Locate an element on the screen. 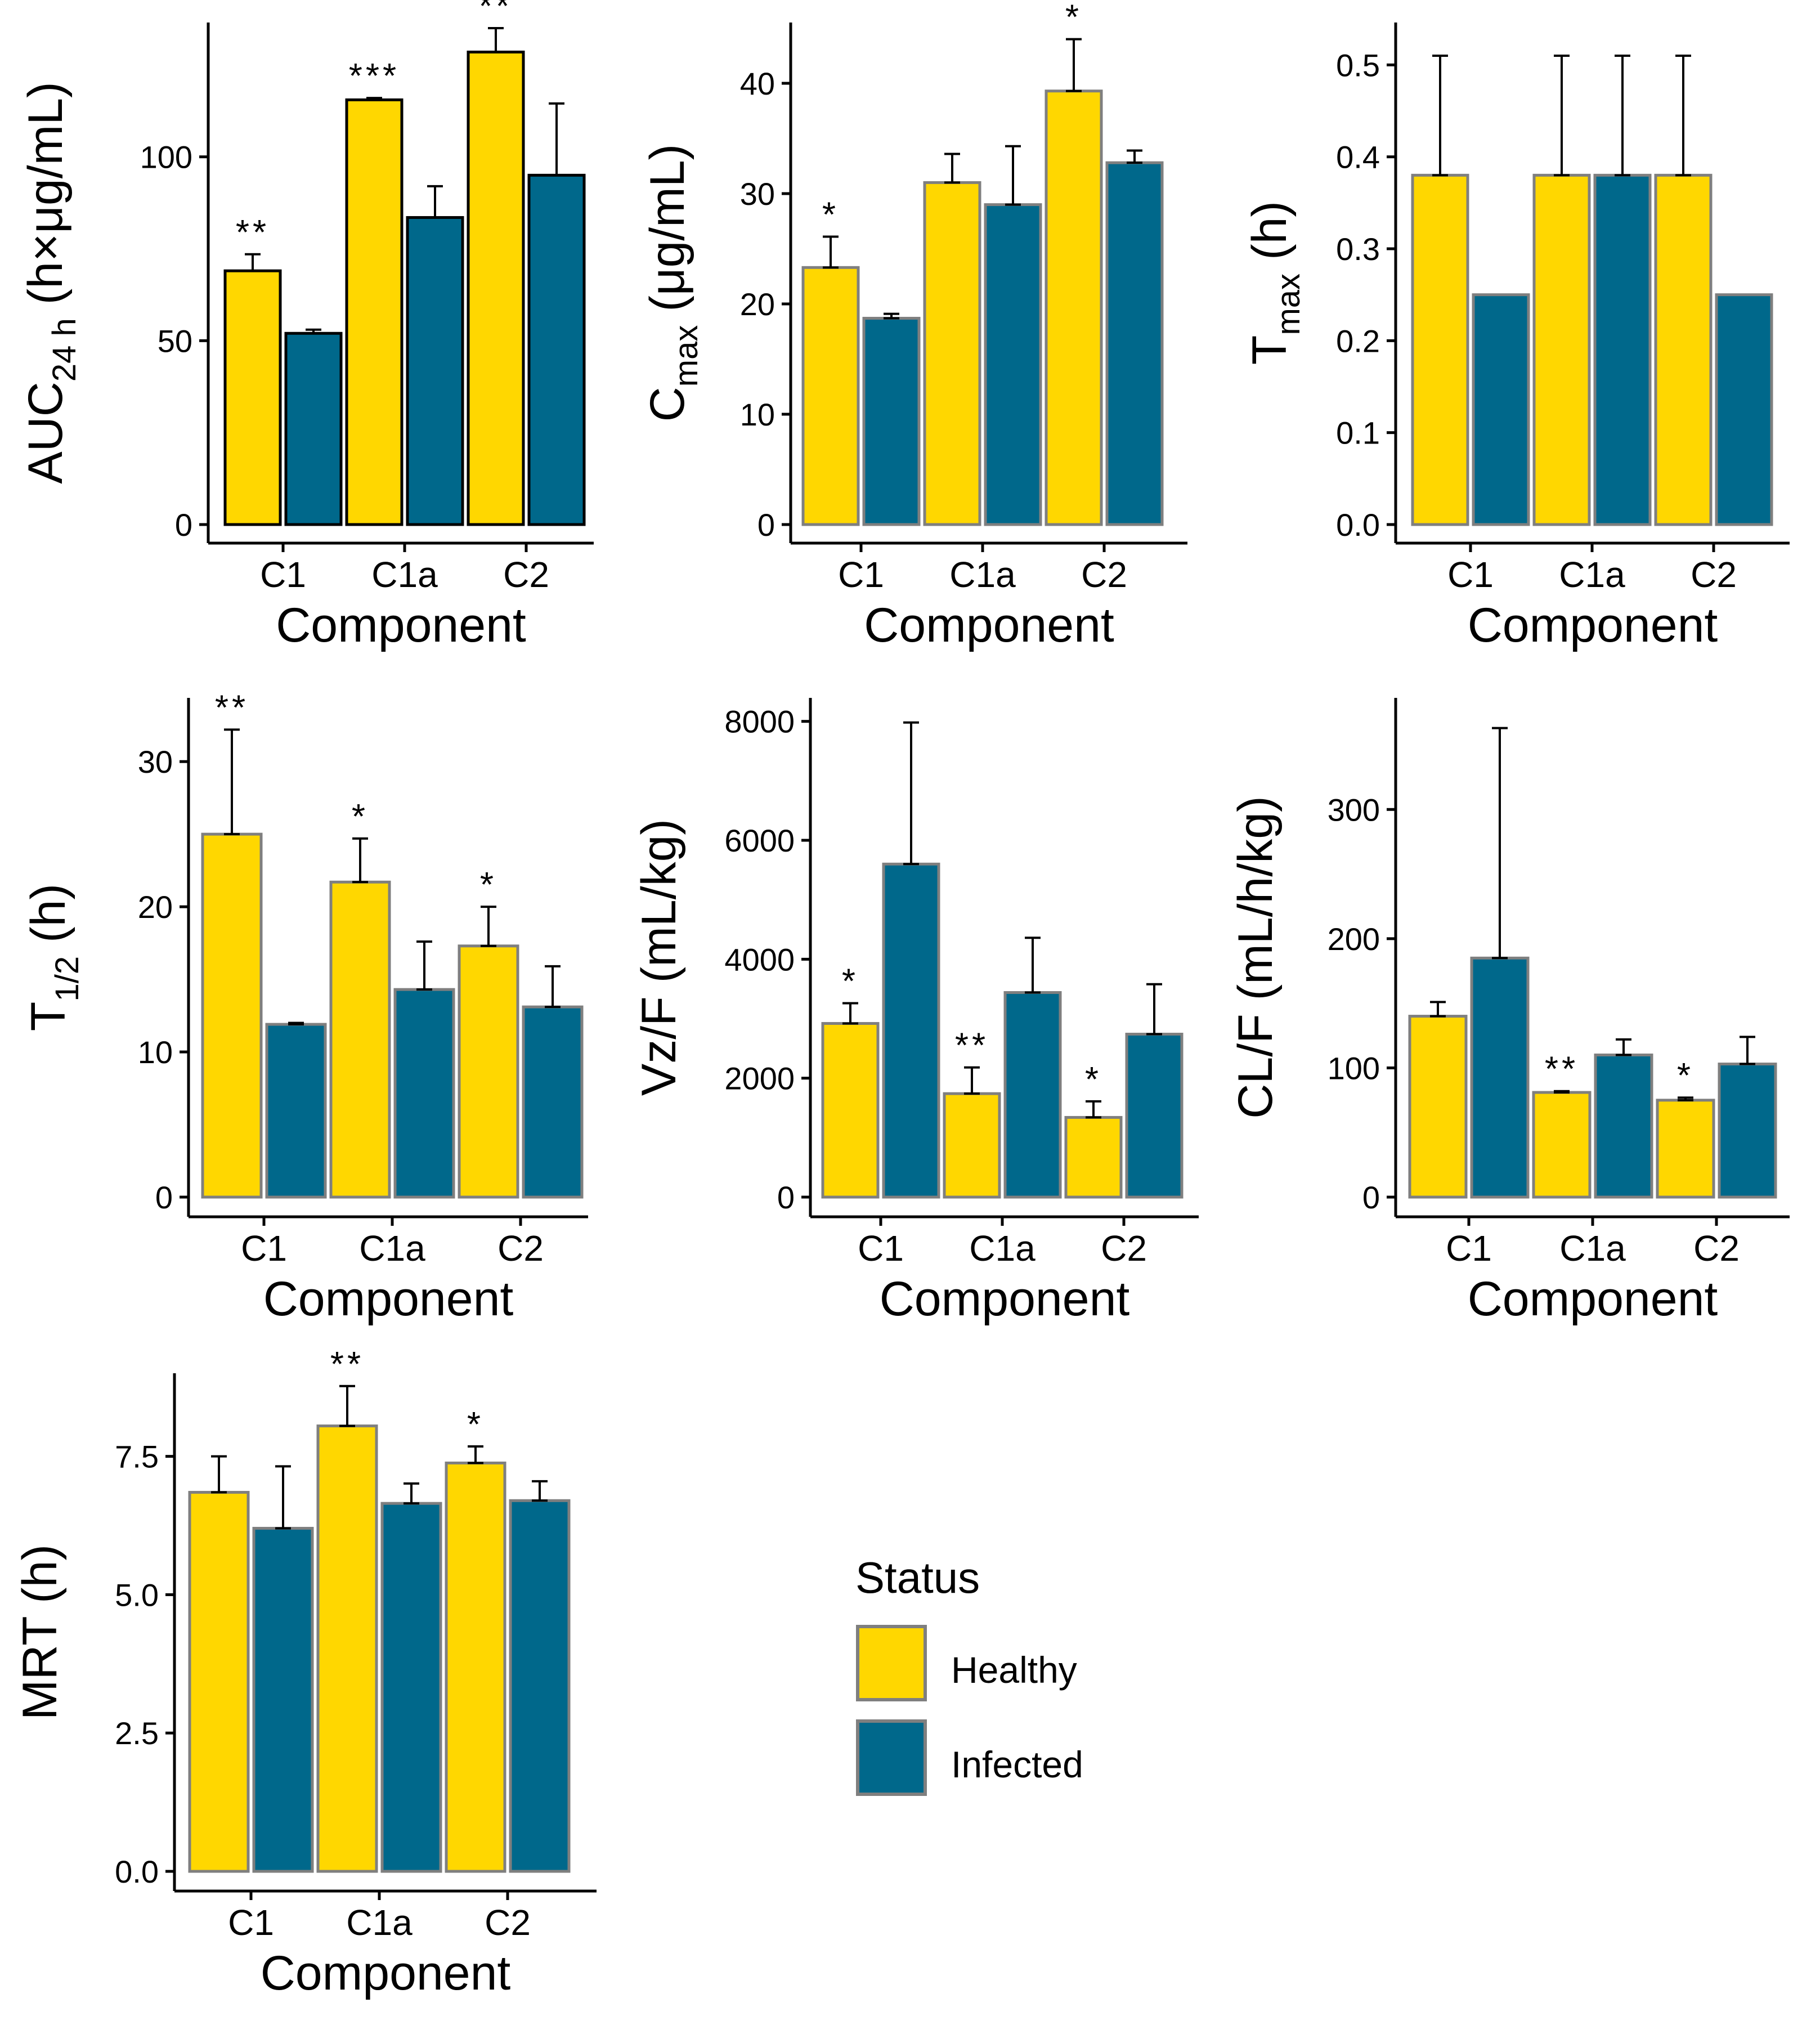 The height and width of the screenshot is (2025, 1820). y-tick-label: 8000 is located at coordinates (759, 722).